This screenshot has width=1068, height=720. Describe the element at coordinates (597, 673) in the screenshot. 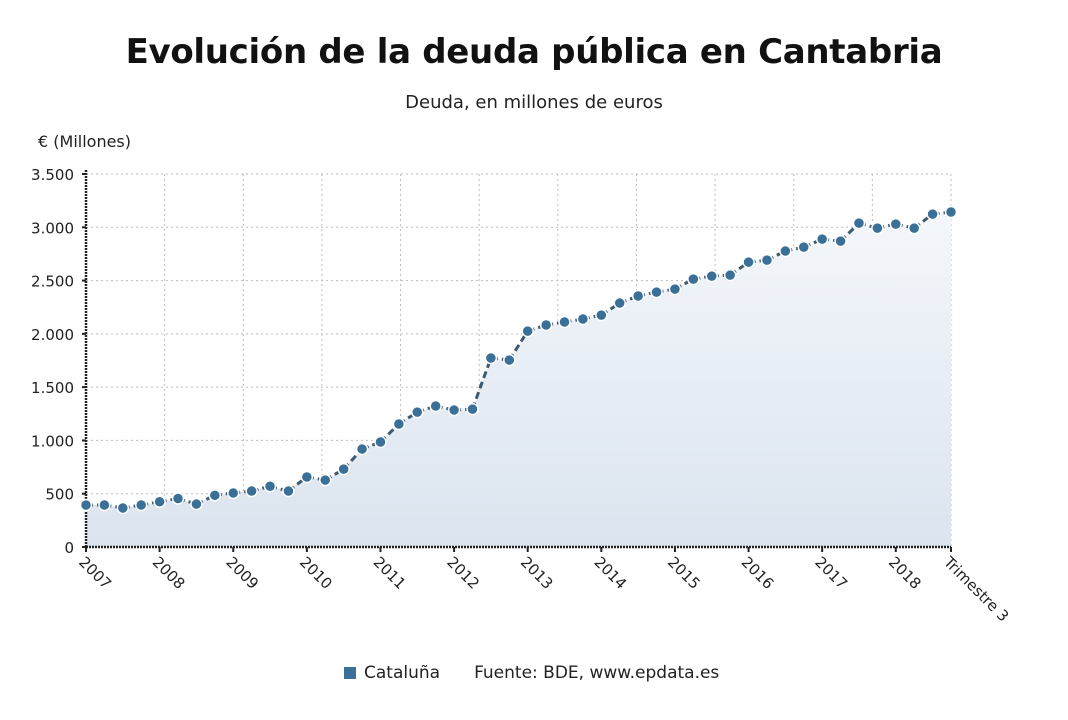

I see `source-note: Fuente: BDE, www.epdata.es` at that location.